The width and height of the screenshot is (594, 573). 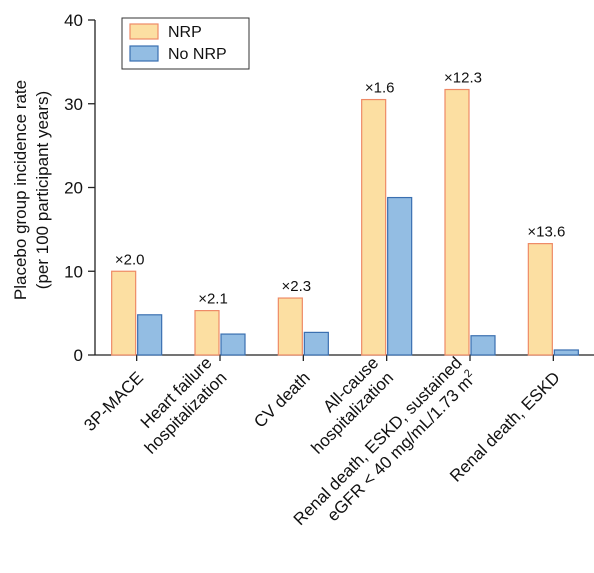 What do you see at coordinates (546, 232) in the screenshot?
I see `ratio-label: ×13.6` at bounding box center [546, 232].